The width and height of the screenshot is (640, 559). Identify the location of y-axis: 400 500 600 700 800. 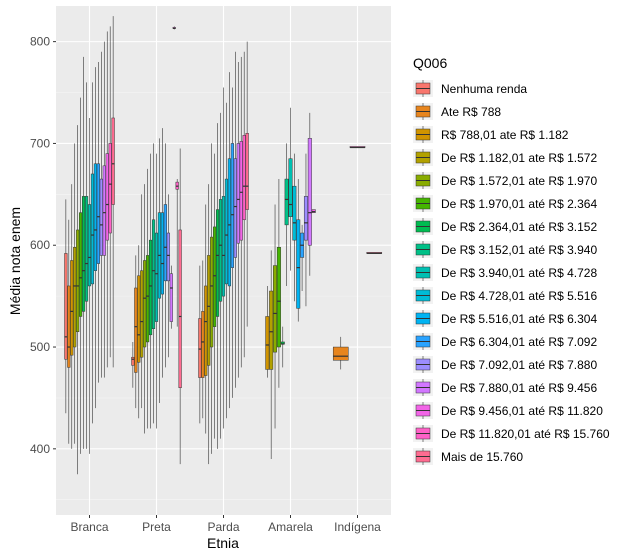
(43, 245).